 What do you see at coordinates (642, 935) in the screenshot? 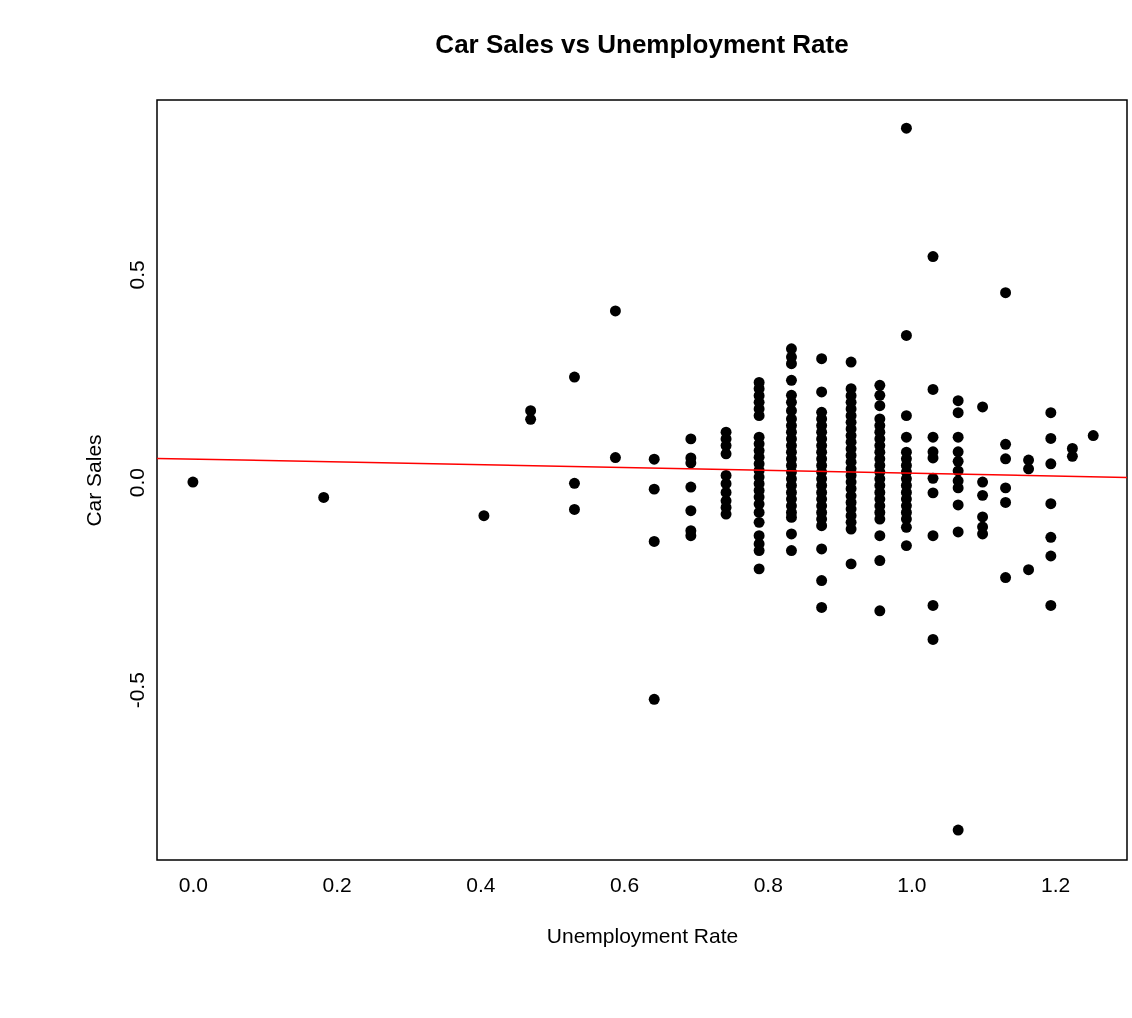
I see `x-axis-title: Unemployment Rate` at bounding box center [642, 935].